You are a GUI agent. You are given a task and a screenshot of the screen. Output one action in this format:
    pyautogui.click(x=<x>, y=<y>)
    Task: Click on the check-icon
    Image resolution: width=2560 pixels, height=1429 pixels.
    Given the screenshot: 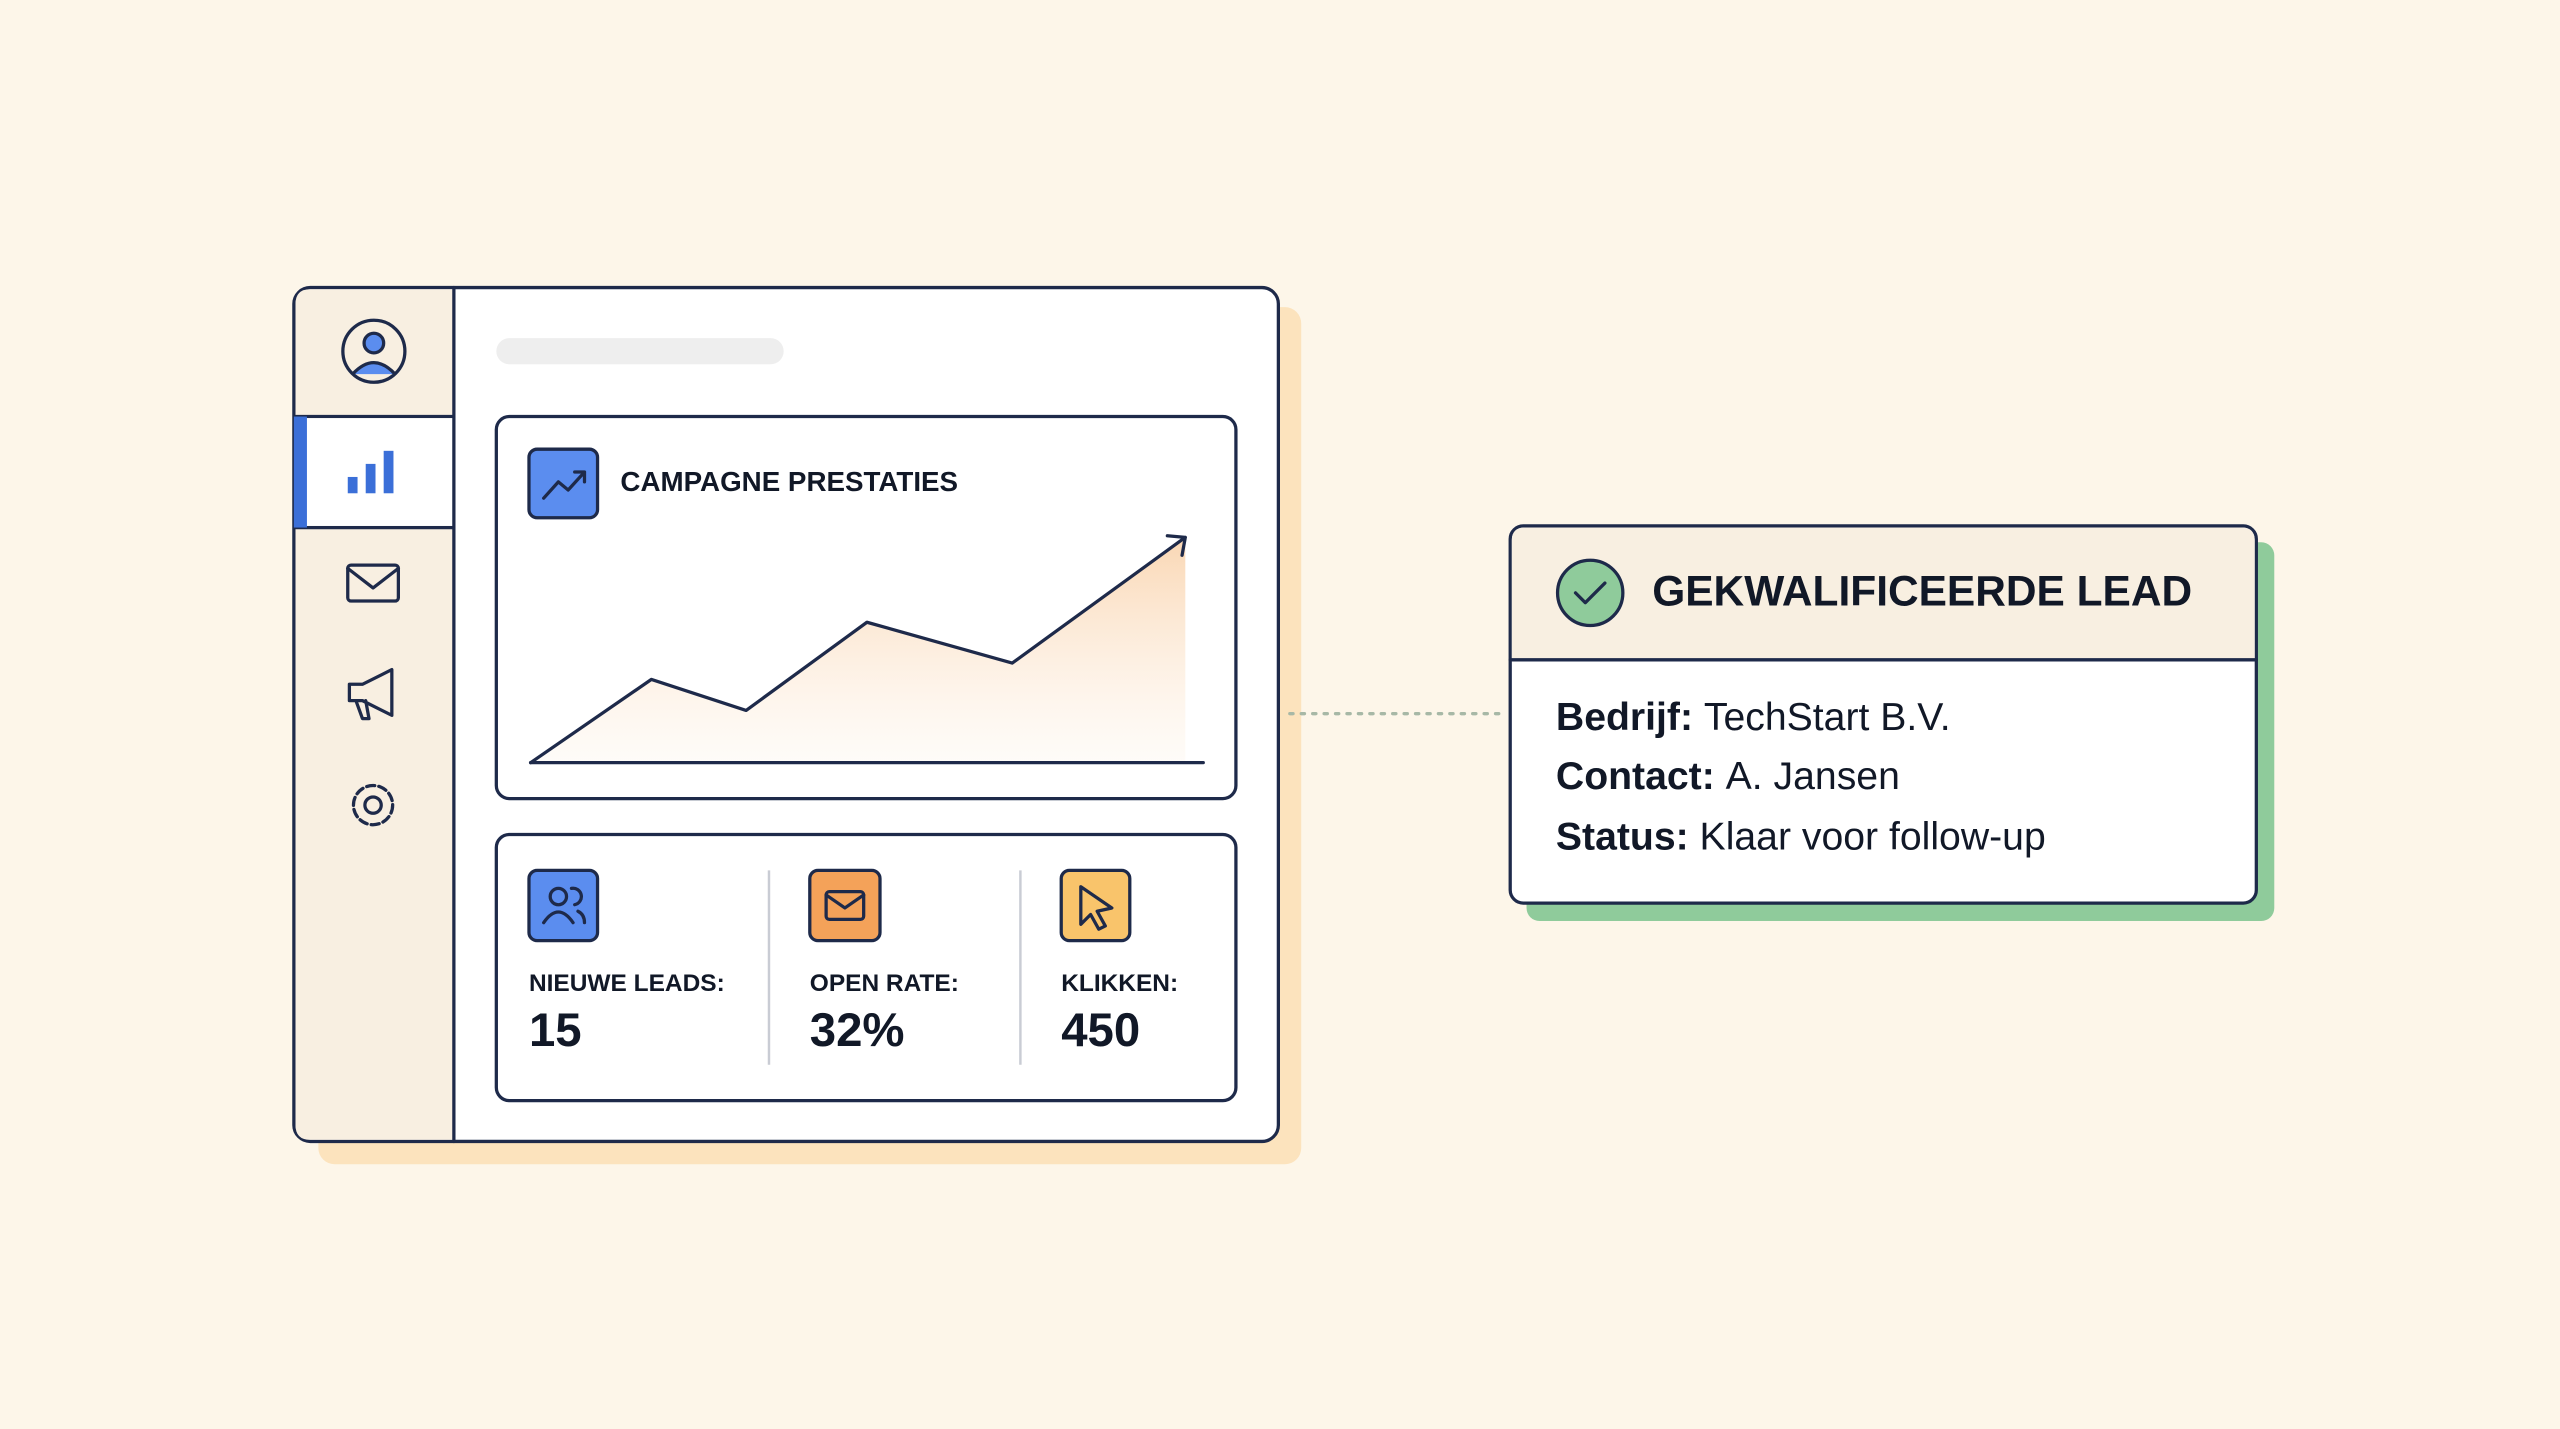 What is the action you would take?
    pyautogui.click(x=1590, y=593)
    